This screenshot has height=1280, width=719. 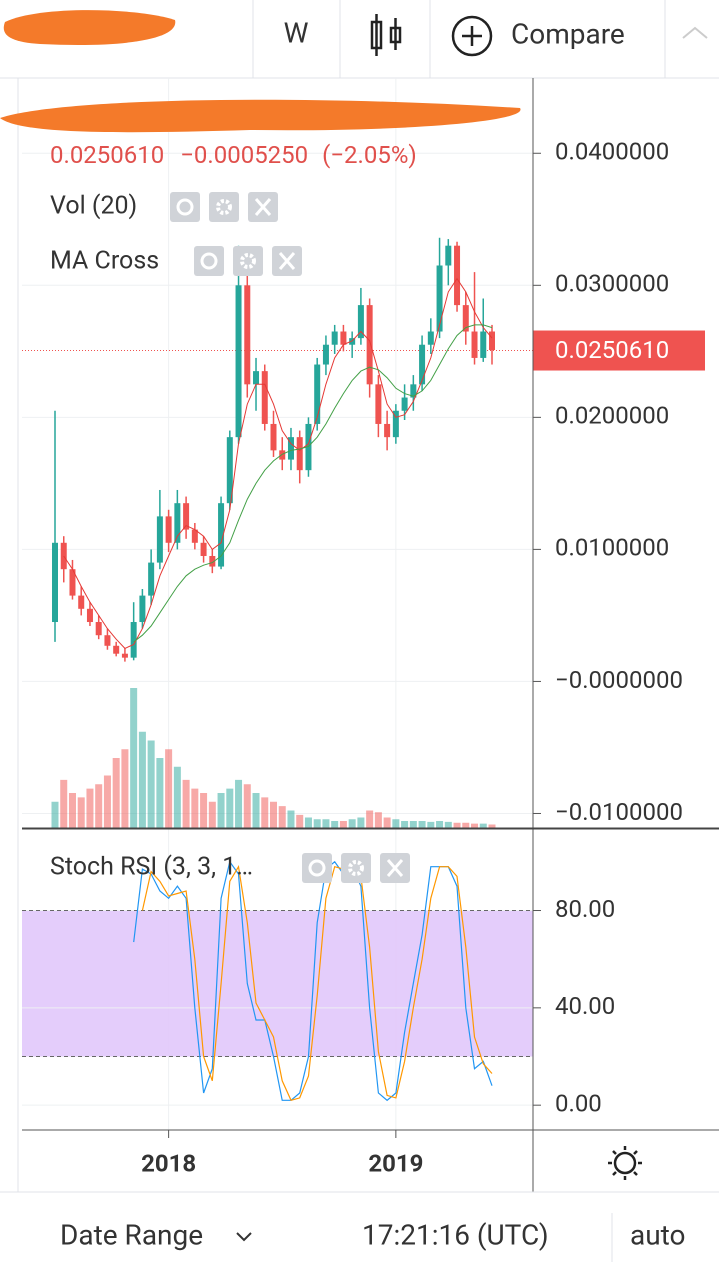 I want to click on scale-mode-button: auto, so click(x=658, y=1234).